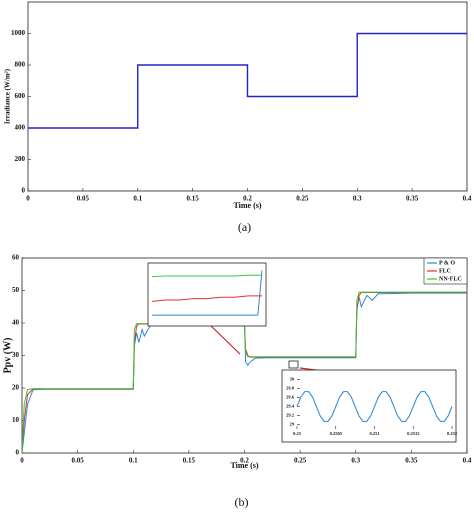 This screenshot has height=520, width=474. What do you see at coordinates (336, 433) in the screenshot?
I see `x-tick-label: 0.2505` at bounding box center [336, 433].